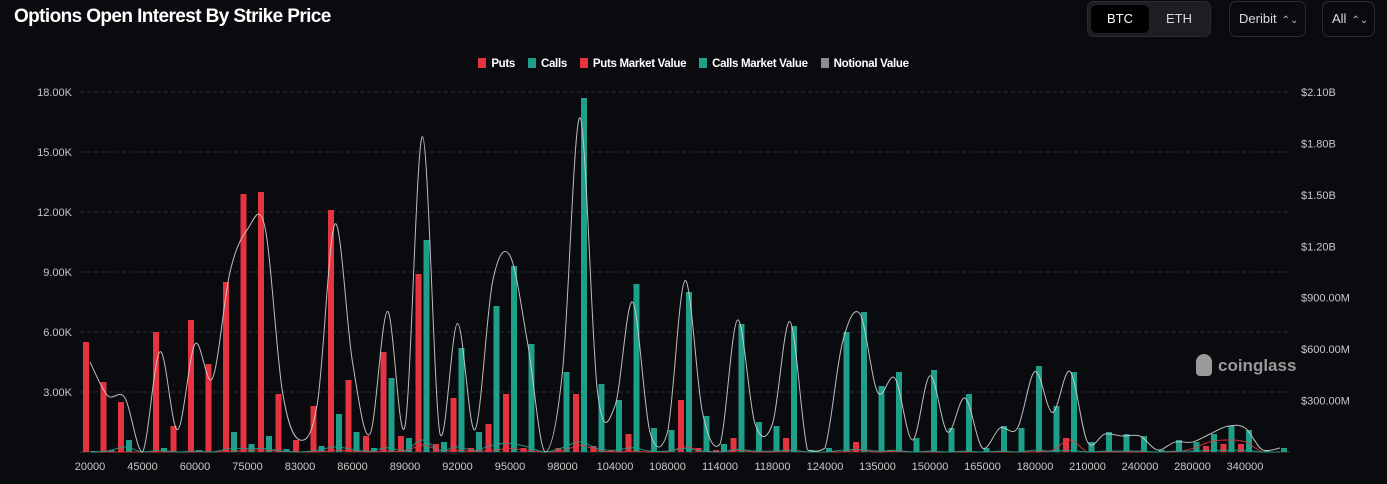 Image resolution: width=1387 pixels, height=484 pixels. Describe the element at coordinates (90, 467) in the screenshot. I see `x-axis-tick-label: 20000` at that location.